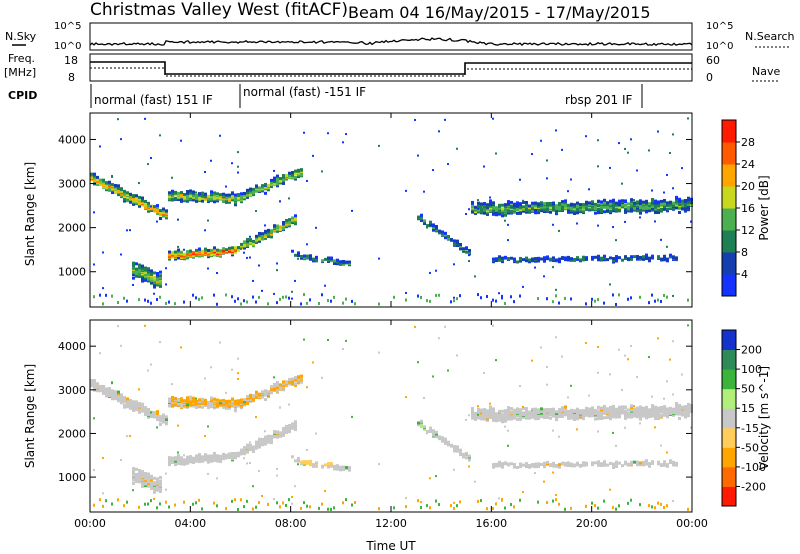  What do you see at coordinates (21, 36) in the screenshot?
I see `nsky-label: N.Sky` at bounding box center [21, 36].